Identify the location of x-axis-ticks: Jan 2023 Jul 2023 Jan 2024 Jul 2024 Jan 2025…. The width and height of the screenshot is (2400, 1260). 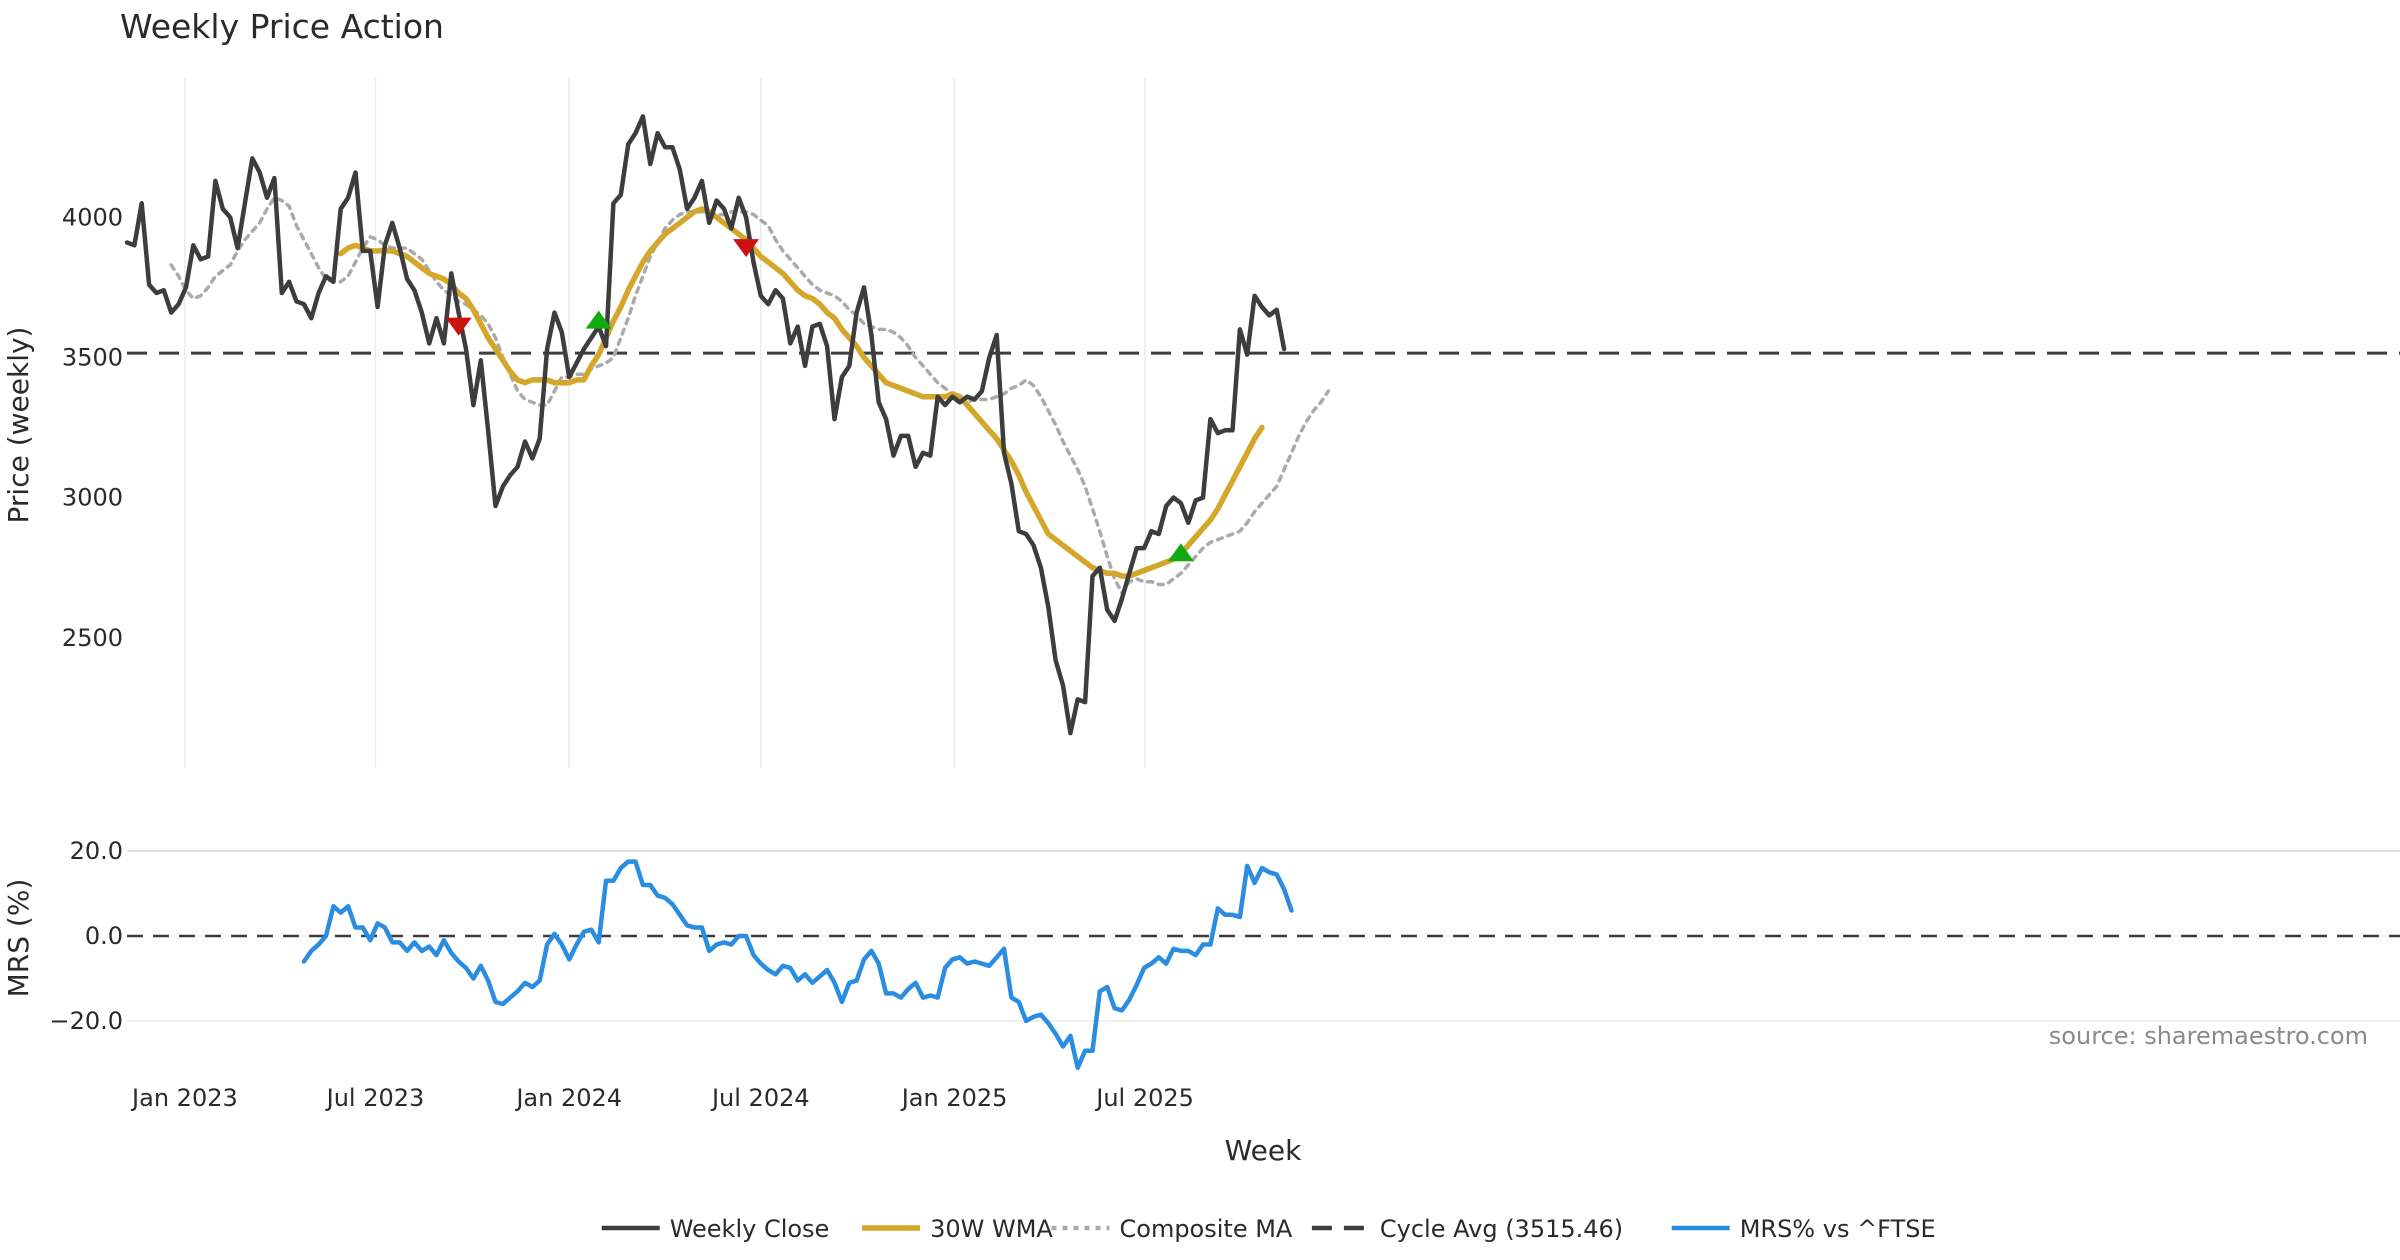
(662, 1098).